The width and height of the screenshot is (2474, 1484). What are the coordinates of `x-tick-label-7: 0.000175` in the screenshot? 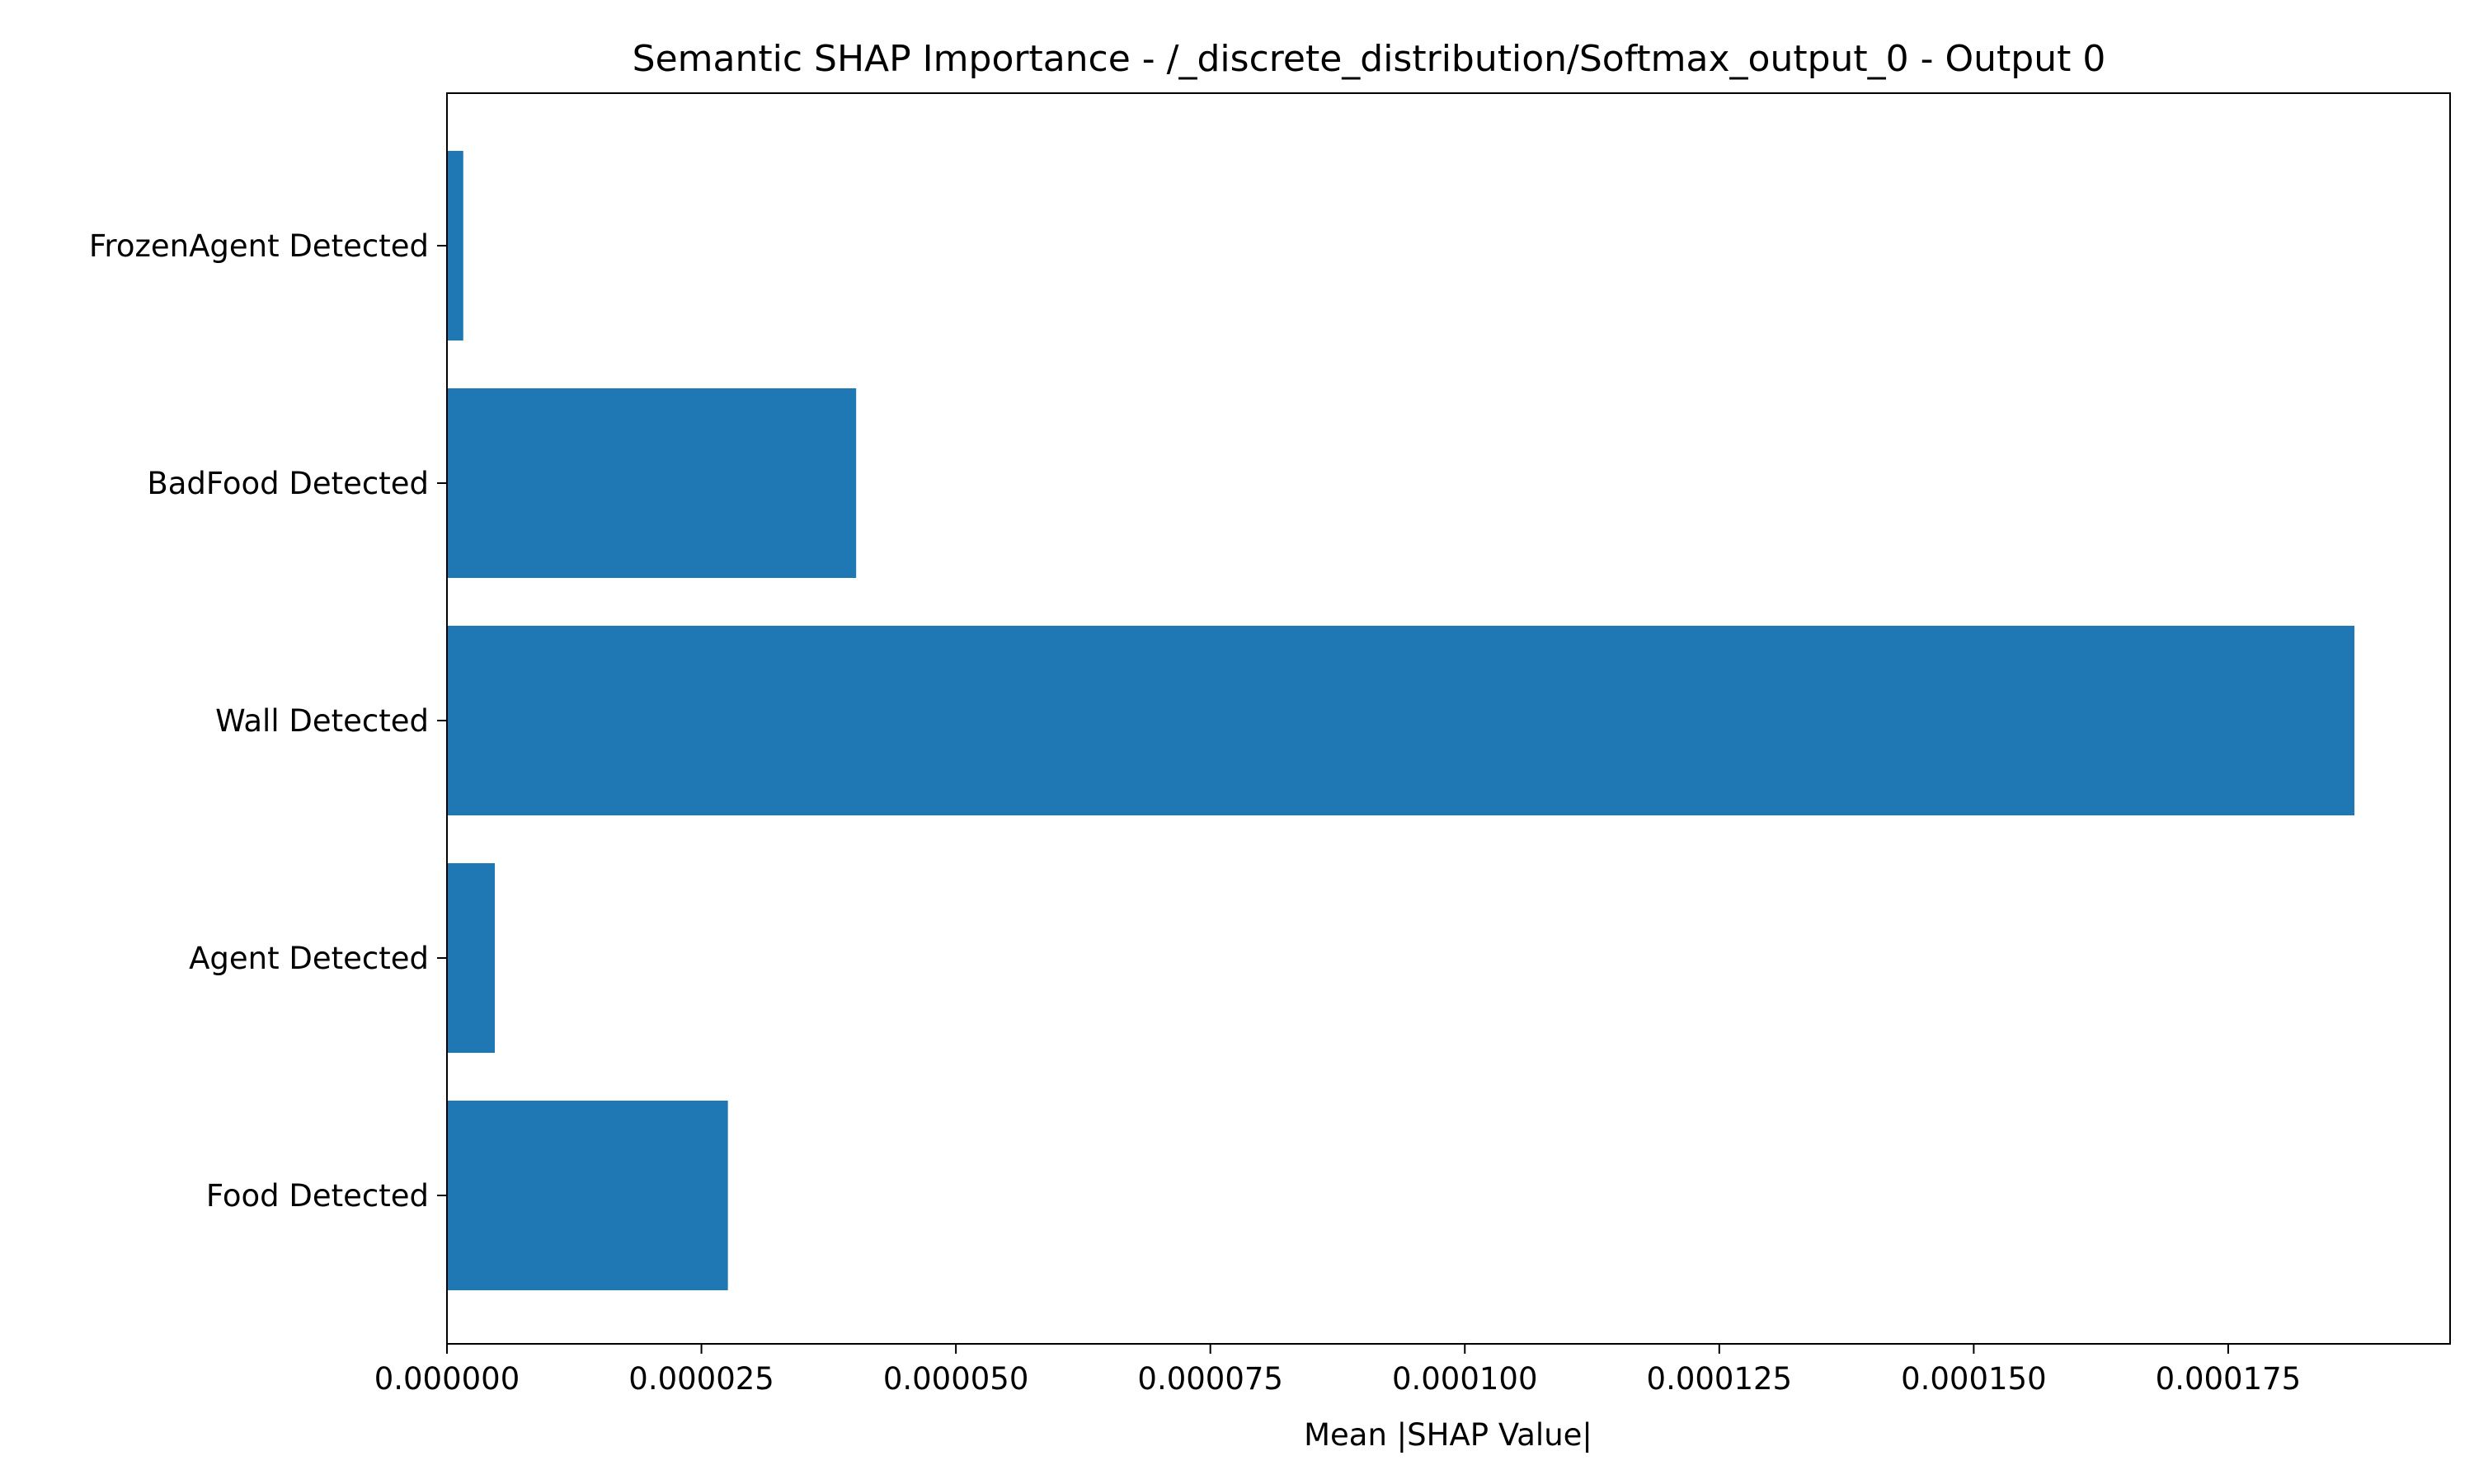 It's located at (2229, 1379).